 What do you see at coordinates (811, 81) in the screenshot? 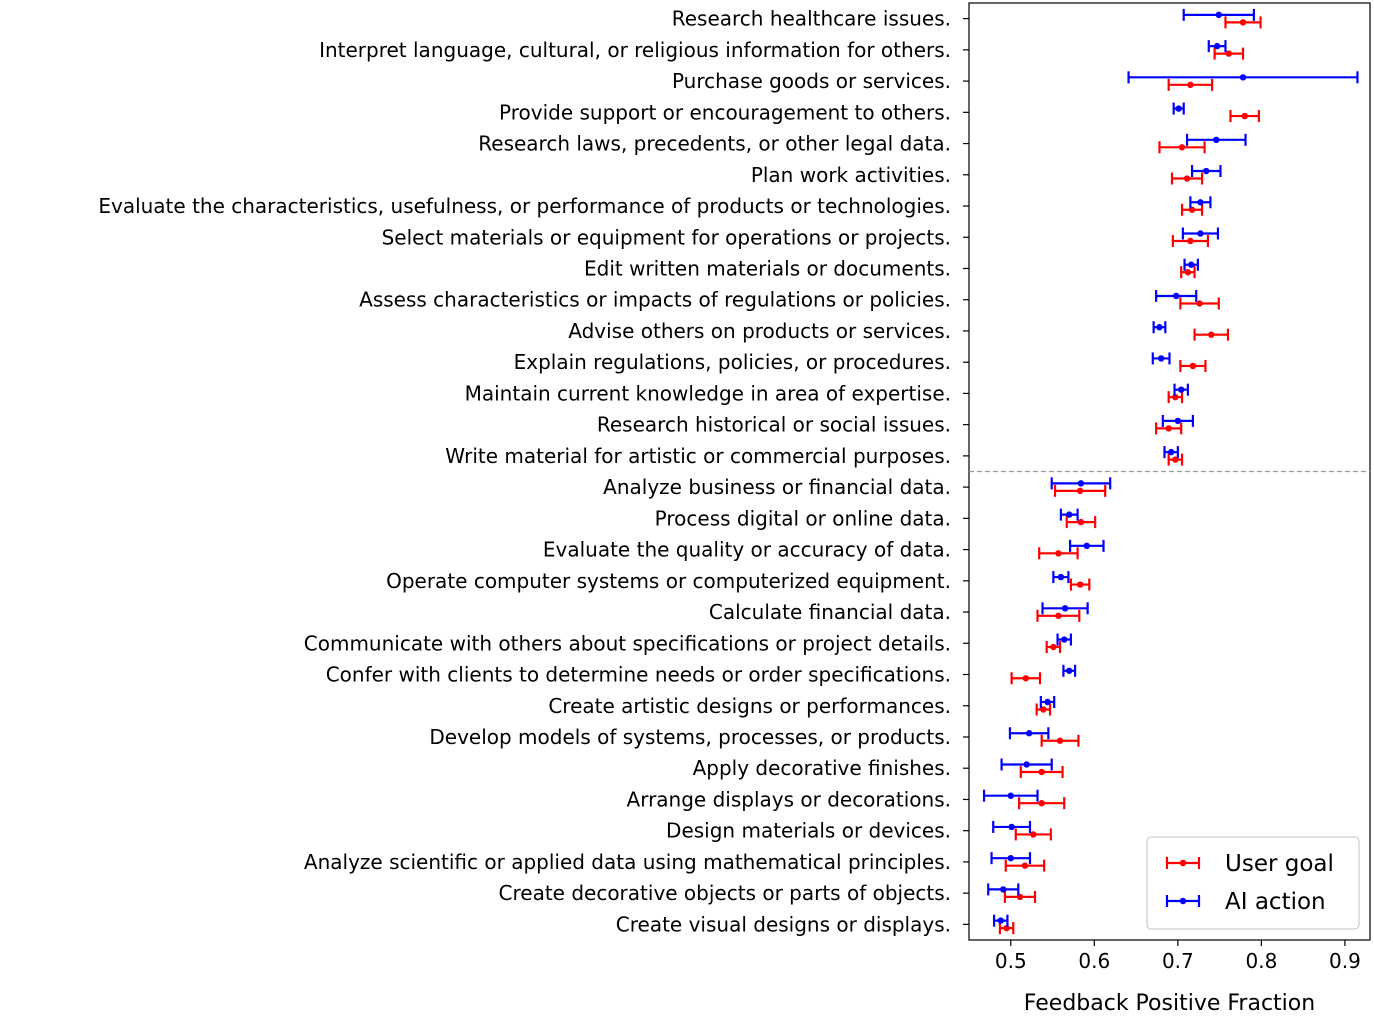
I see `category-label: Purchase goods or services.` at bounding box center [811, 81].